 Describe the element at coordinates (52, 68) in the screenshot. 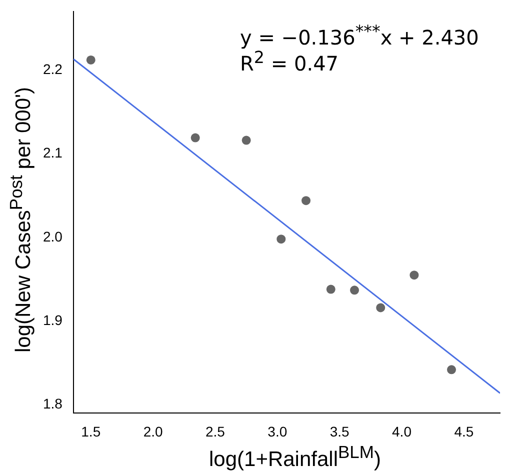

I see `y-tick-label: 2.2` at that location.